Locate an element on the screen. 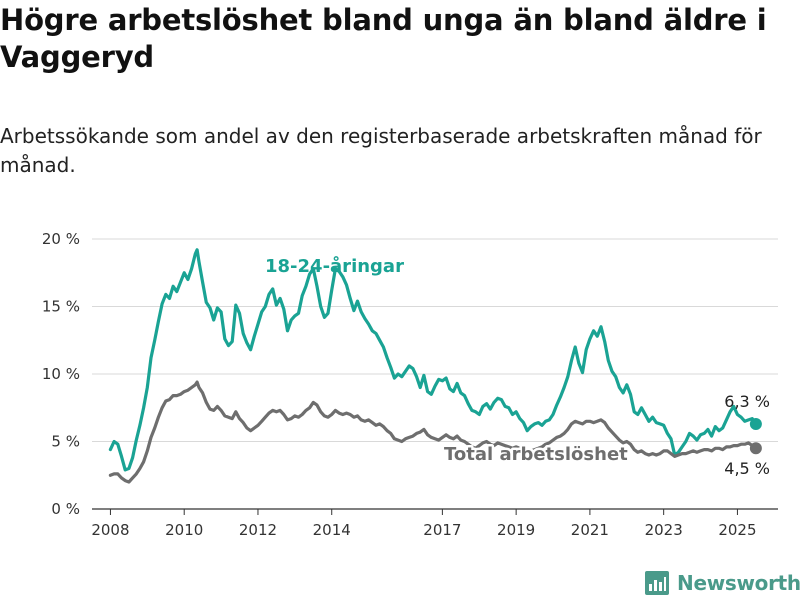 The height and width of the screenshot is (600, 800). x-tick-label: 2008 is located at coordinates (110, 530).